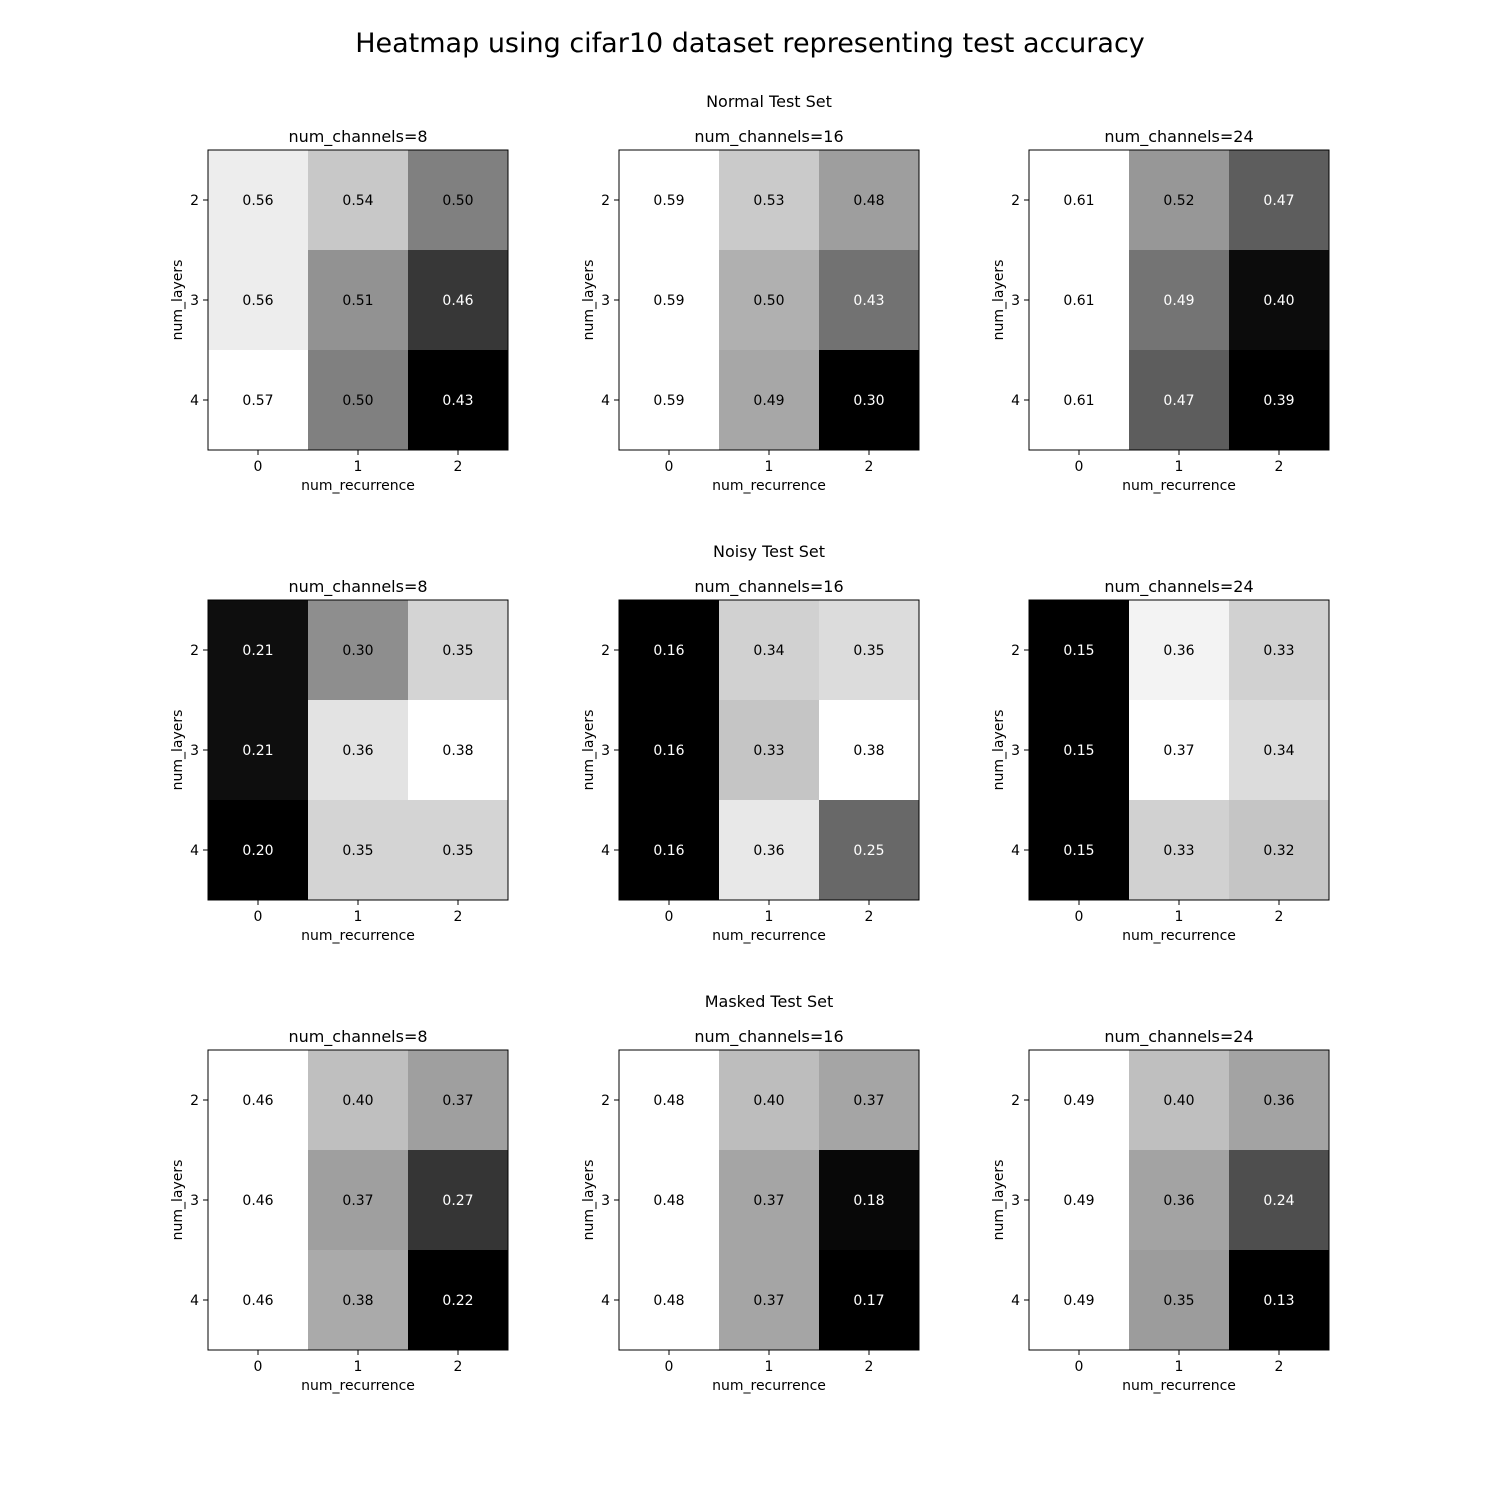 The height and width of the screenshot is (1500, 1500). I want to click on cell-value-label: 0.39, so click(1278, 401).